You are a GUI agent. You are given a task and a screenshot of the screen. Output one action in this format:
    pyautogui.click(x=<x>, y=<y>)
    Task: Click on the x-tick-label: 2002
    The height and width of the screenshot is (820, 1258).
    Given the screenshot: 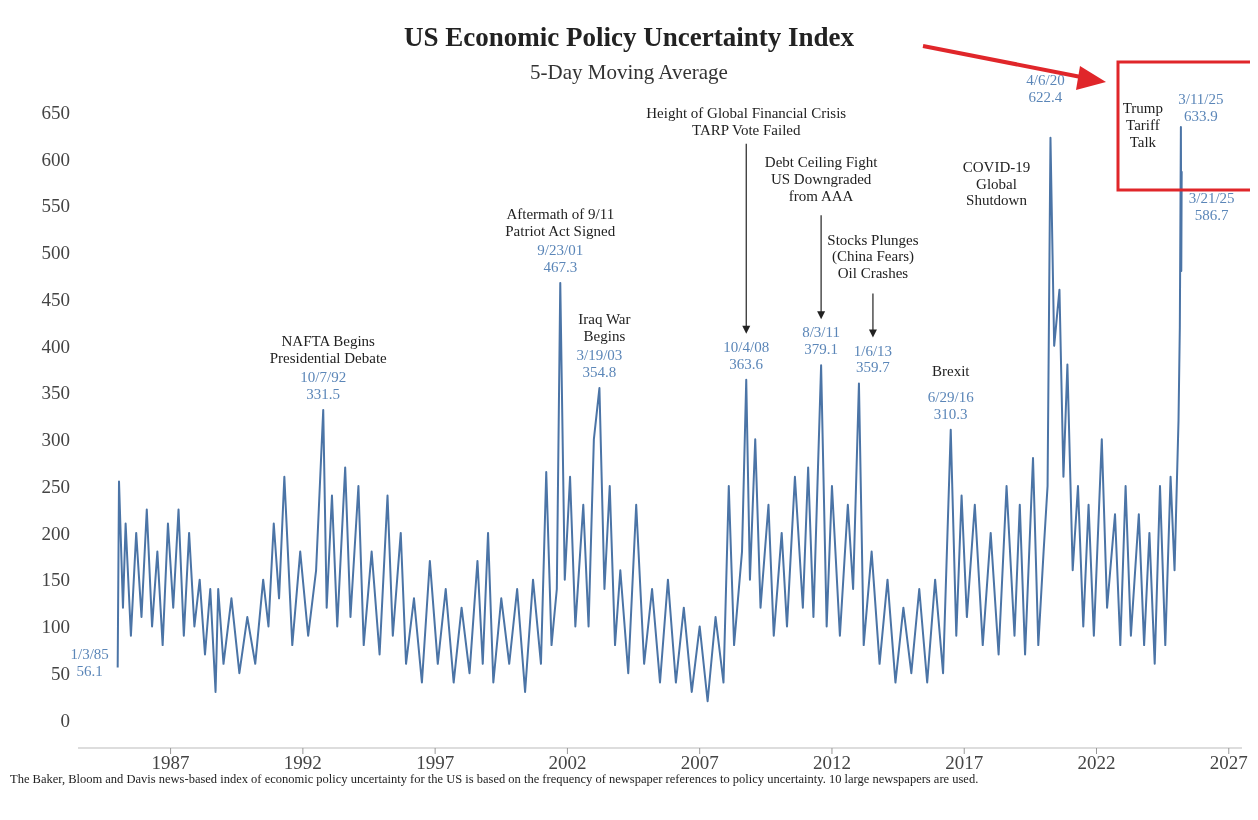 What is the action you would take?
    pyautogui.click(x=567, y=763)
    